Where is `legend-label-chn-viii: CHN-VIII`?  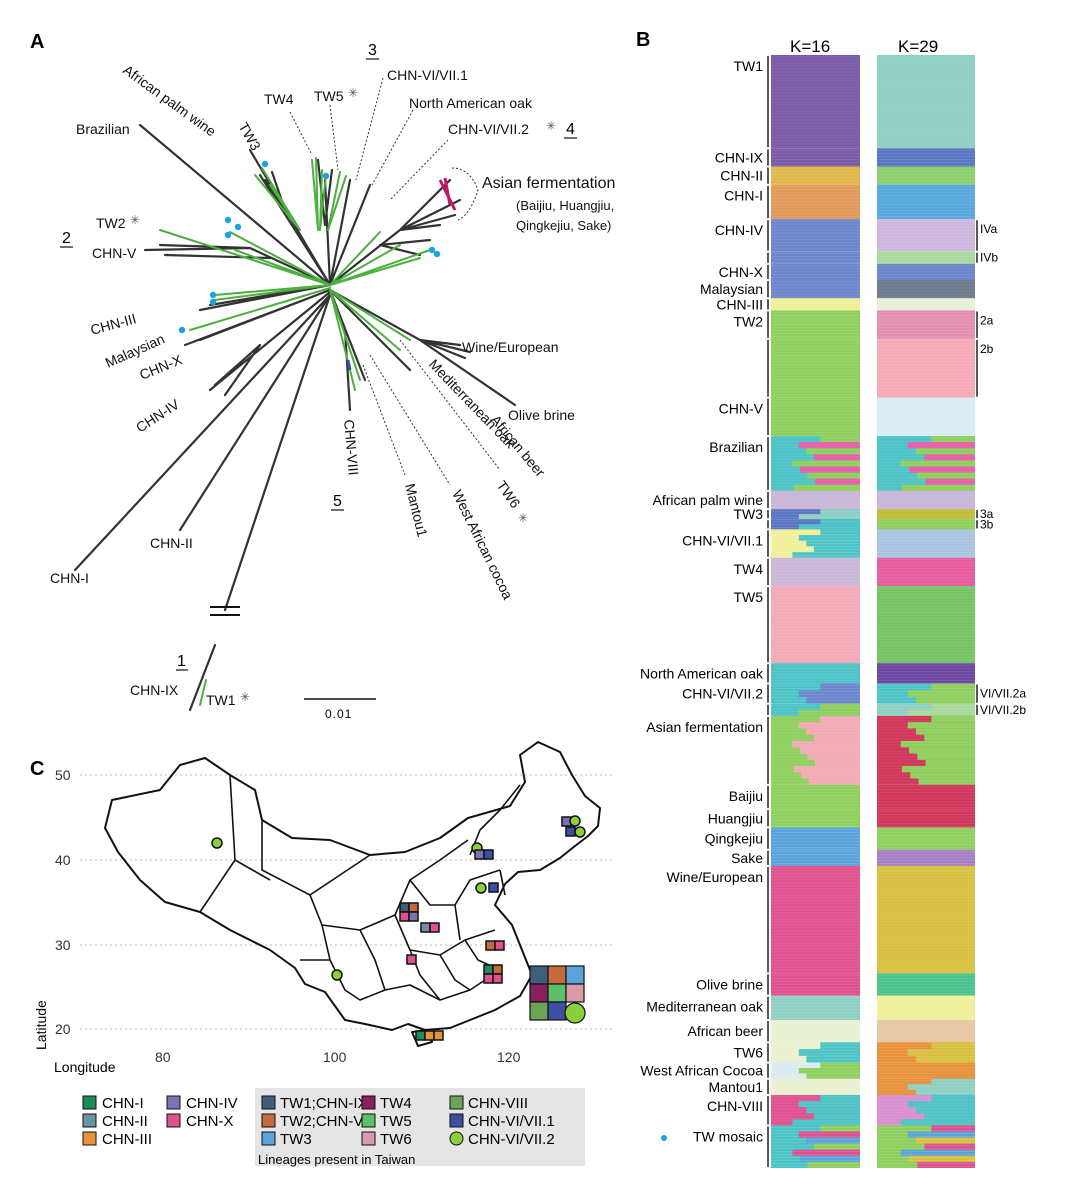
legend-label-chn-viii: CHN-VIII is located at coordinates (498, 1103).